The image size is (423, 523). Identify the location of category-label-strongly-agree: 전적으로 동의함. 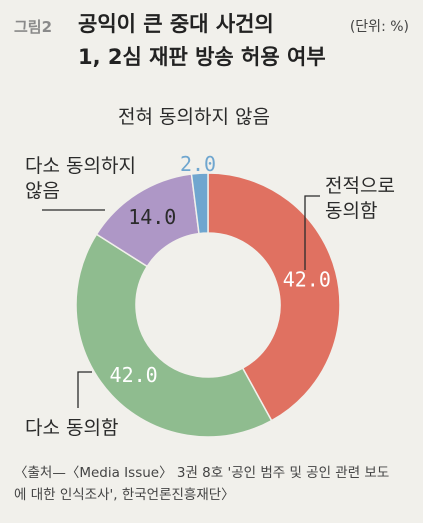
(360, 198).